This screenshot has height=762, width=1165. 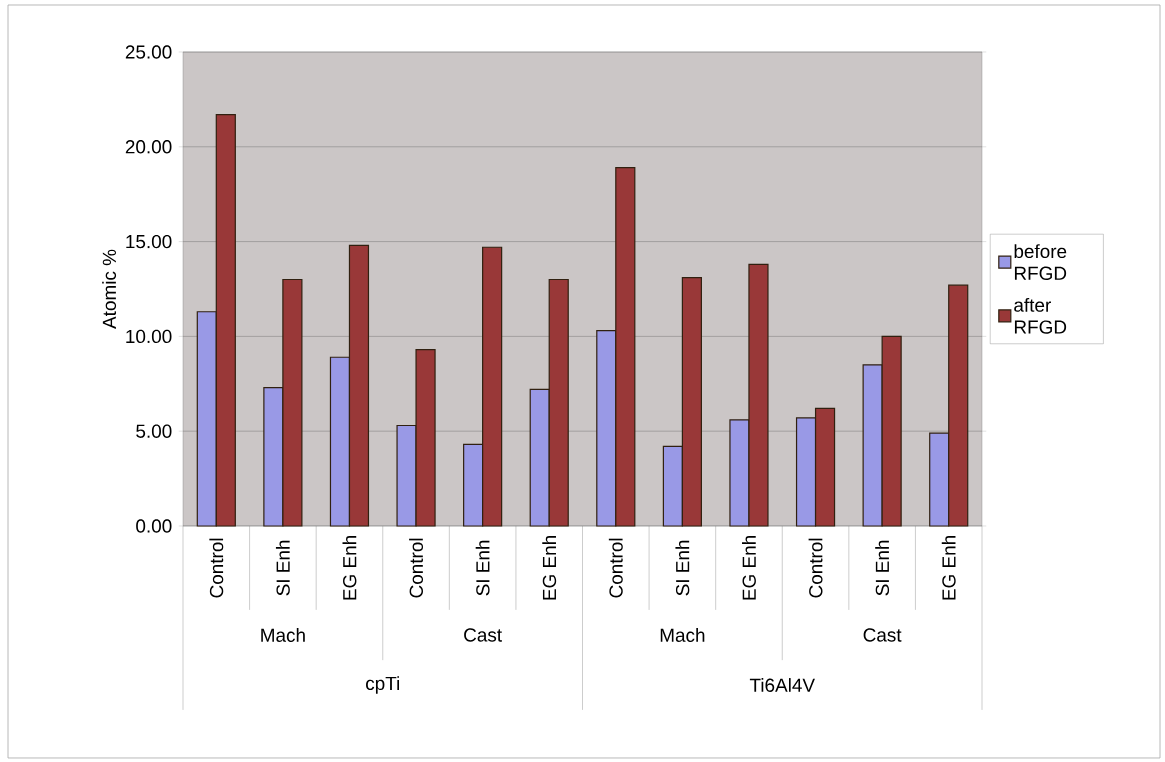 What do you see at coordinates (383, 685) in the screenshot?
I see `text: cpTi` at bounding box center [383, 685].